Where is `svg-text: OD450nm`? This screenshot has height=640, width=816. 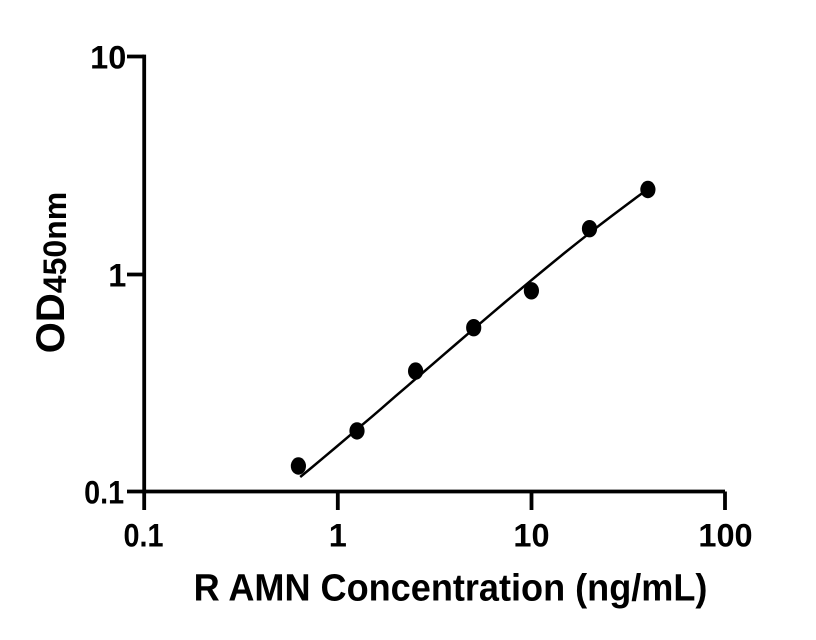
svg-text: OD450nm is located at coordinates (51, 272).